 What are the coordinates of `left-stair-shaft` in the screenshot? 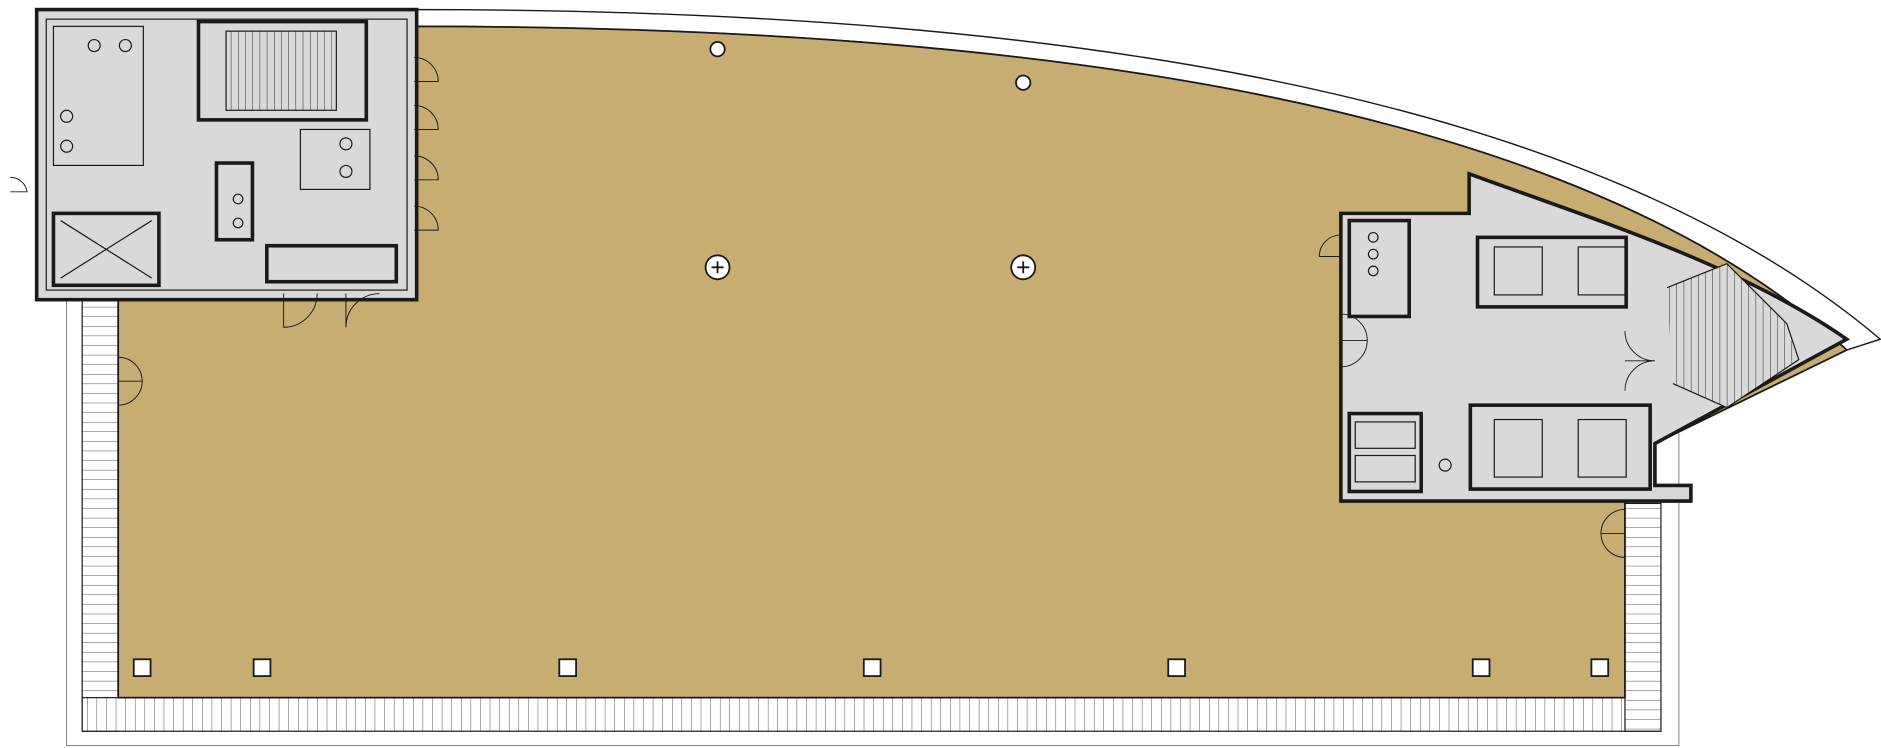 It's located at (282, 70).